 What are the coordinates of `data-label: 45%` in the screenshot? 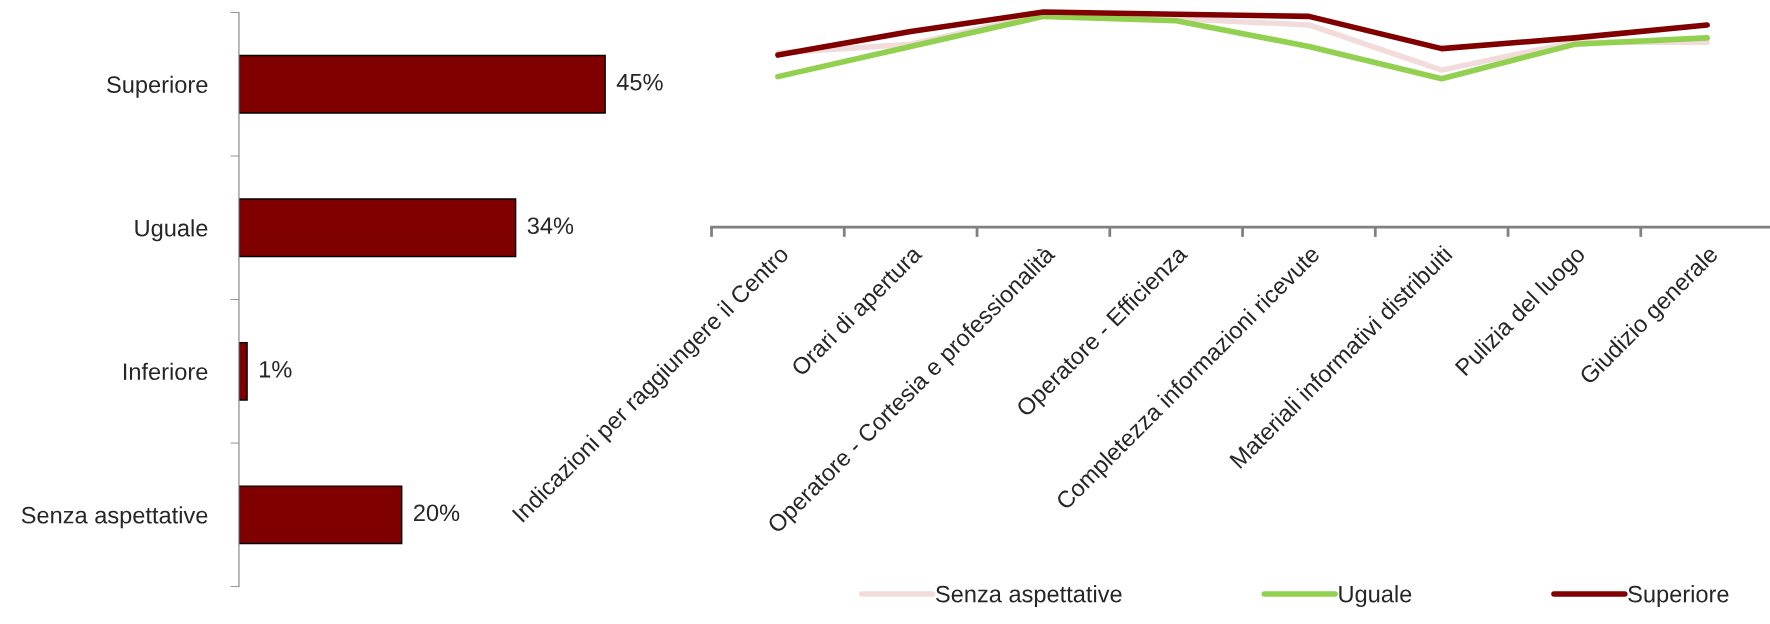 It's located at (639, 82).